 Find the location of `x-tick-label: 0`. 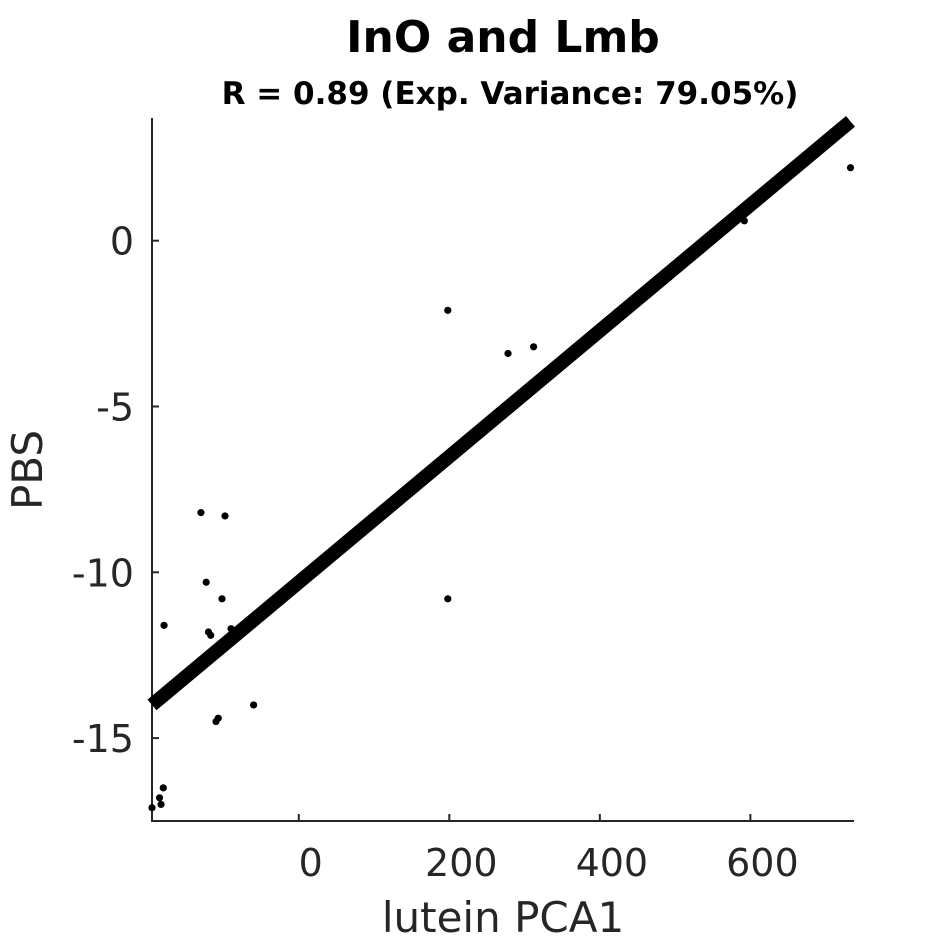

x-tick-label: 0 is located at coordinates (311, 863).